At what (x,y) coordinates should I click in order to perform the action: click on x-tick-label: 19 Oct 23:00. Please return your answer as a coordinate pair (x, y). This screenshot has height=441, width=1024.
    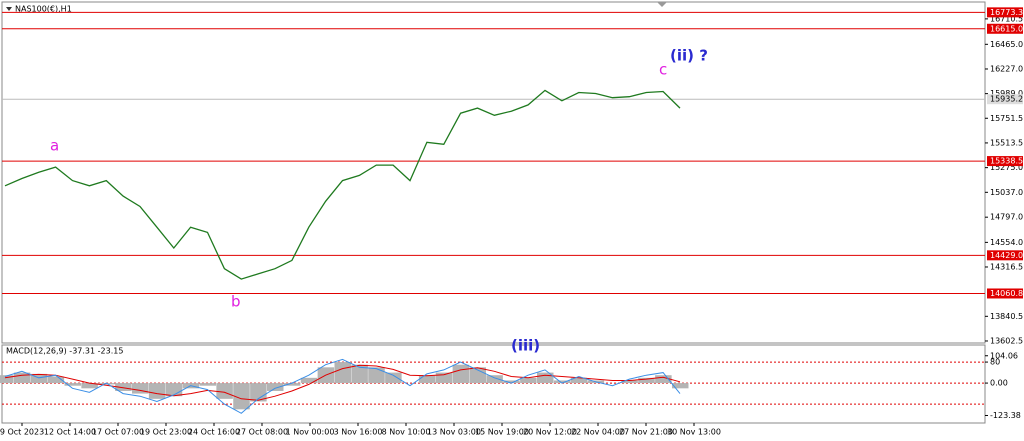
    Looking at the image, I should click on (166, 432).